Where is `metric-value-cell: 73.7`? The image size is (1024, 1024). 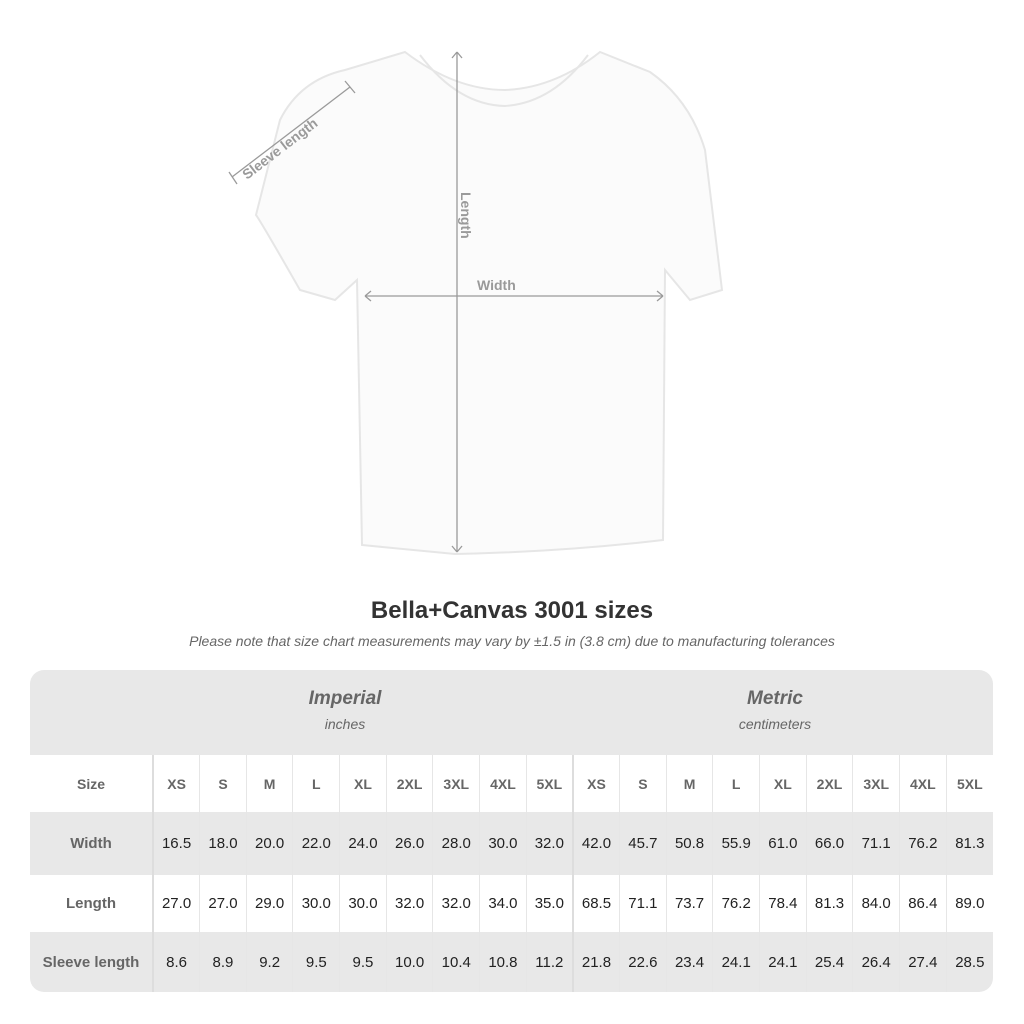
metric-value-cell: 73.7 is located at coordinates (689, 903).